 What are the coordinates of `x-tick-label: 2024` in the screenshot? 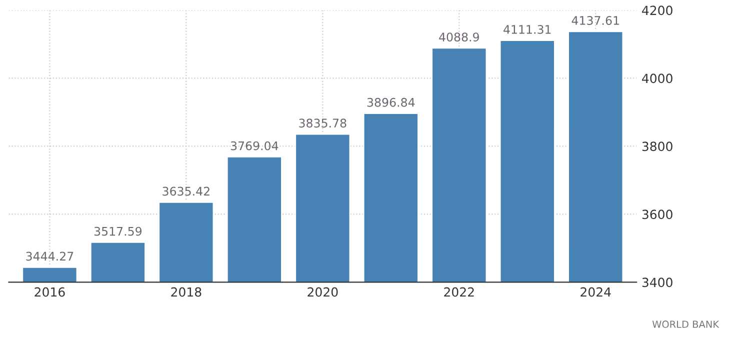 It's located at (595, 292).